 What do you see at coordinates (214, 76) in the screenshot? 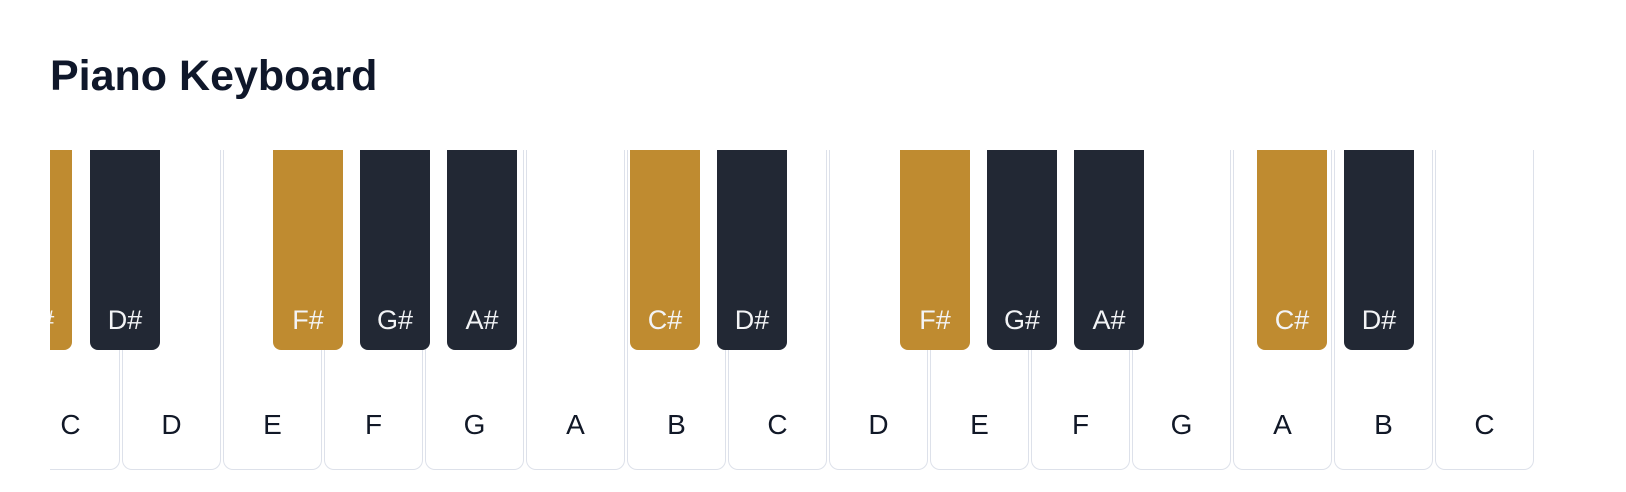
I see `page-title: Piano Keyboard` at bounding box center [214, 76].